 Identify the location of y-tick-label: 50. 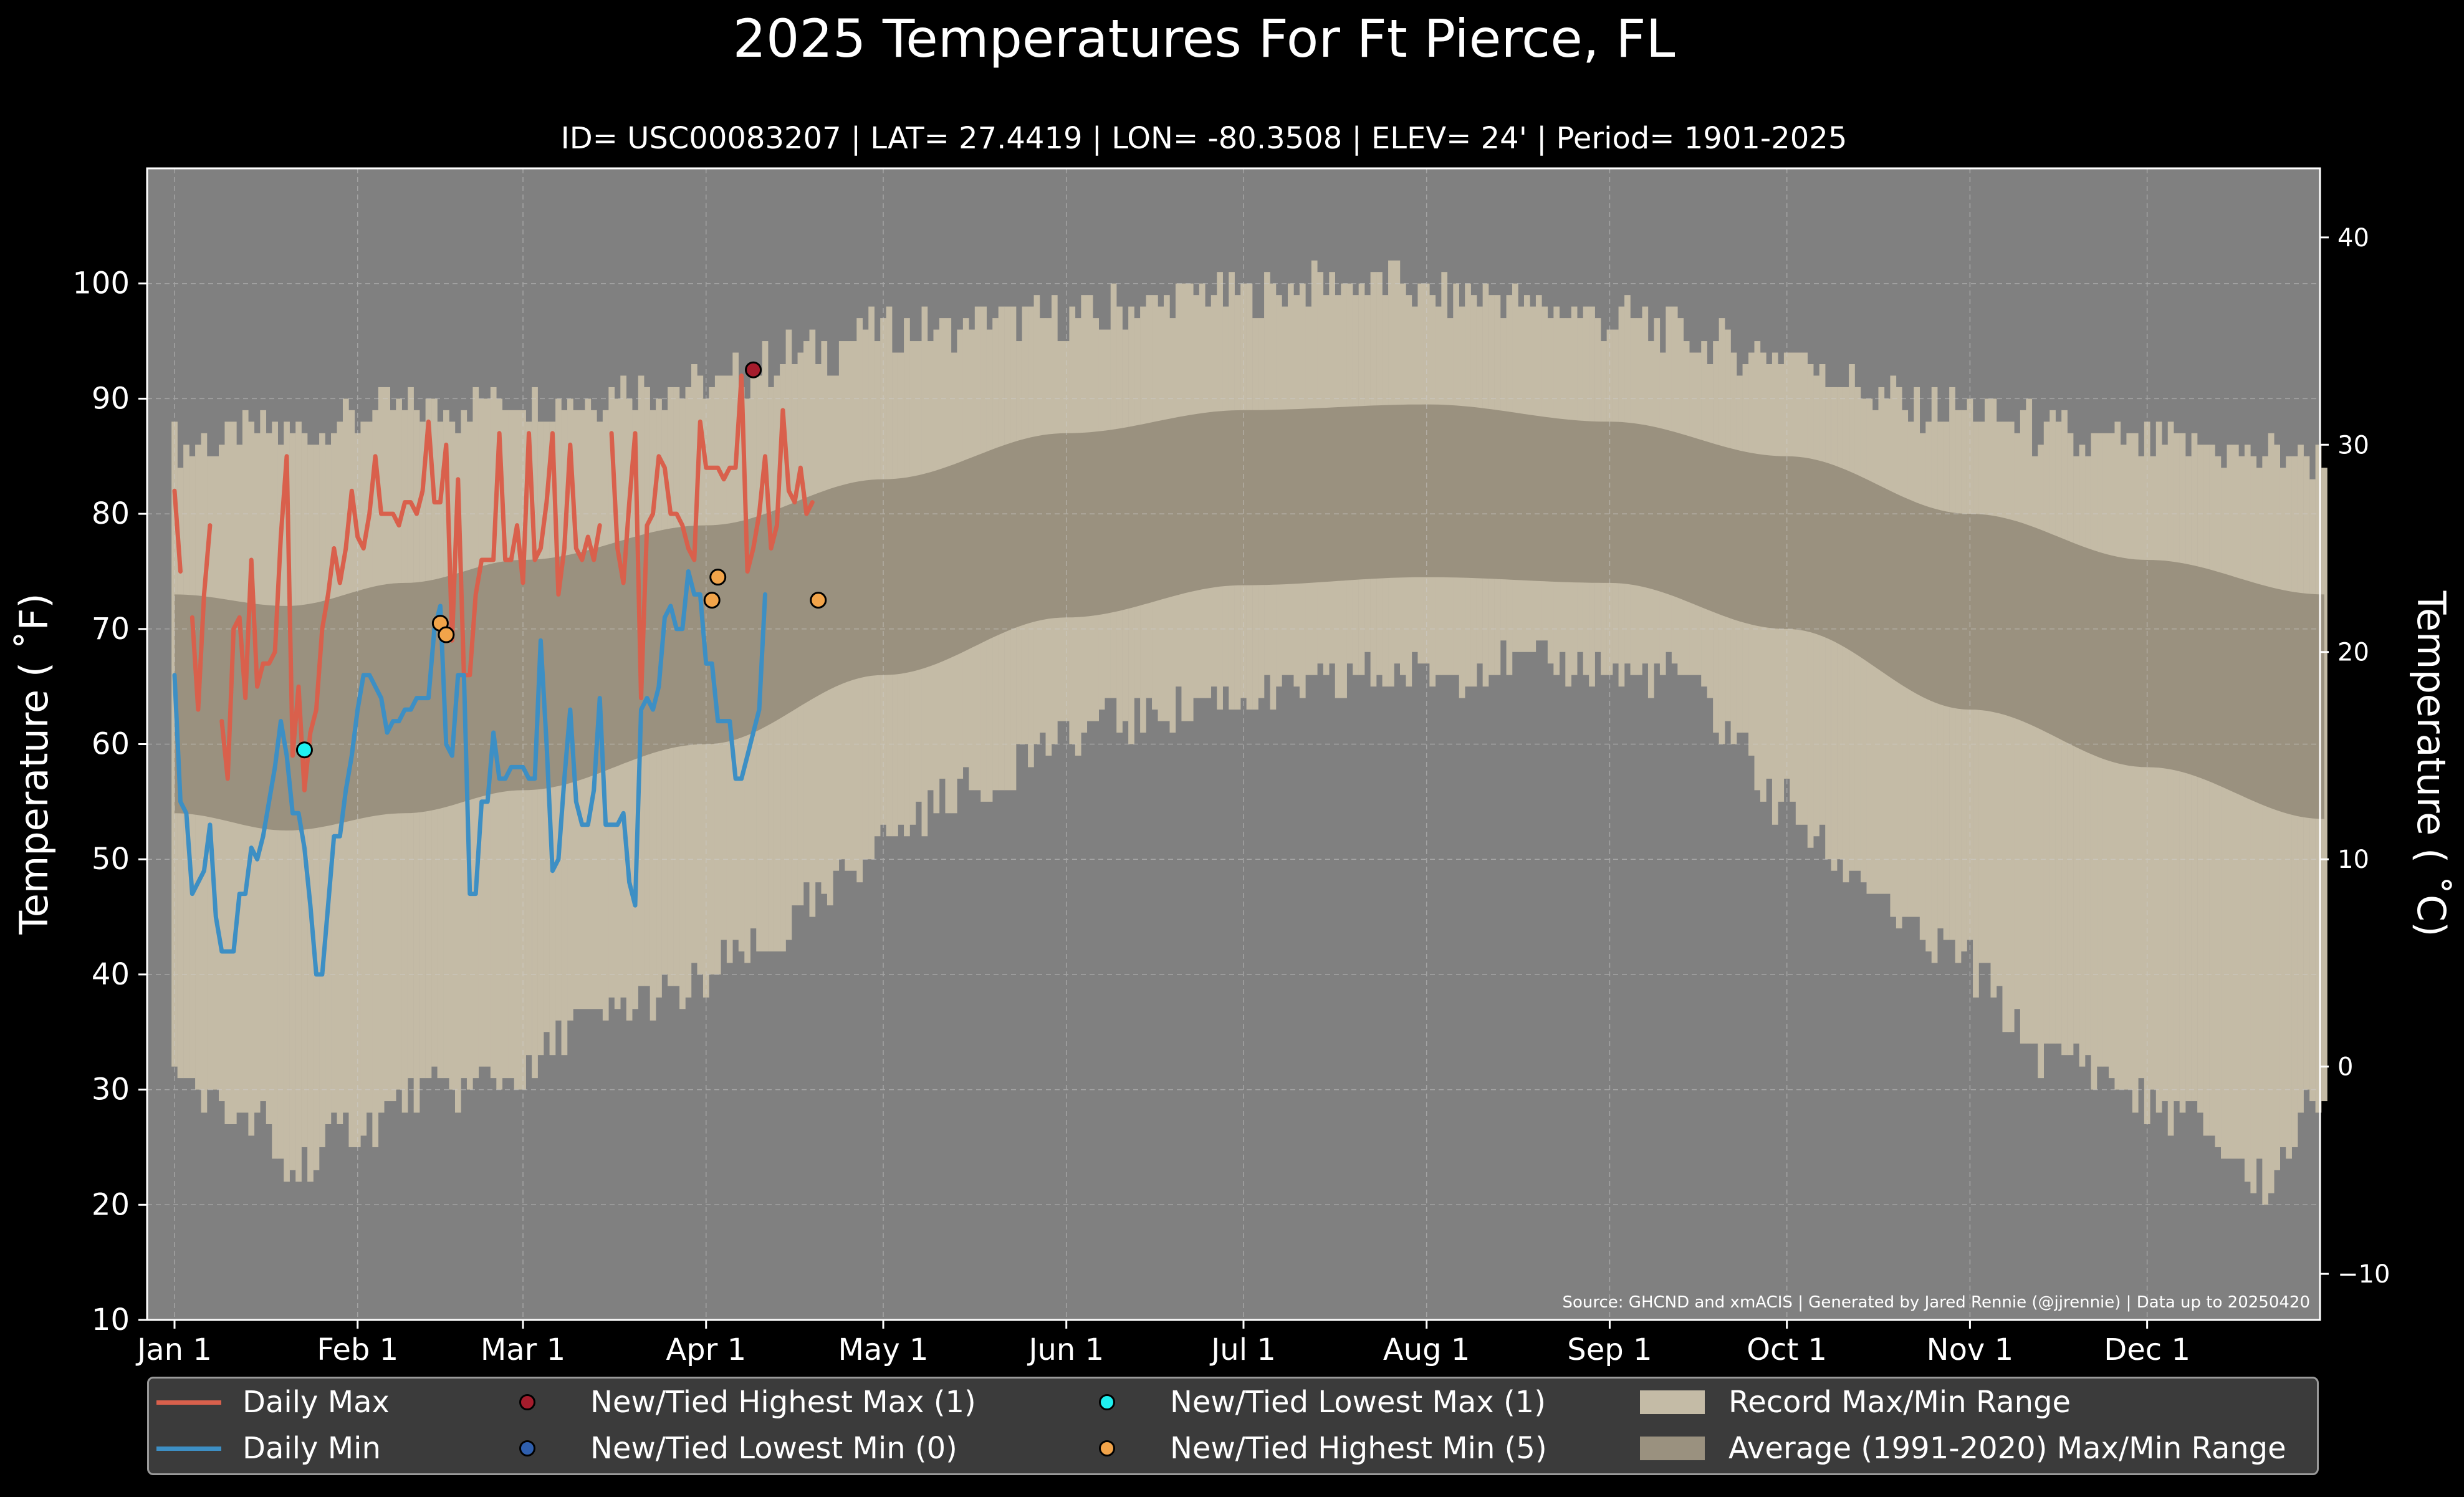
(111, 859).